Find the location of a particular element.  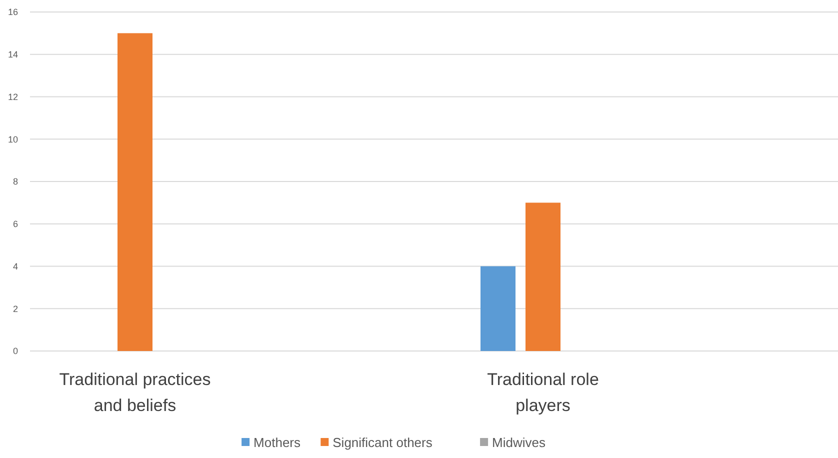

y-tick-label: 2 is located at coordinates (15, 309).